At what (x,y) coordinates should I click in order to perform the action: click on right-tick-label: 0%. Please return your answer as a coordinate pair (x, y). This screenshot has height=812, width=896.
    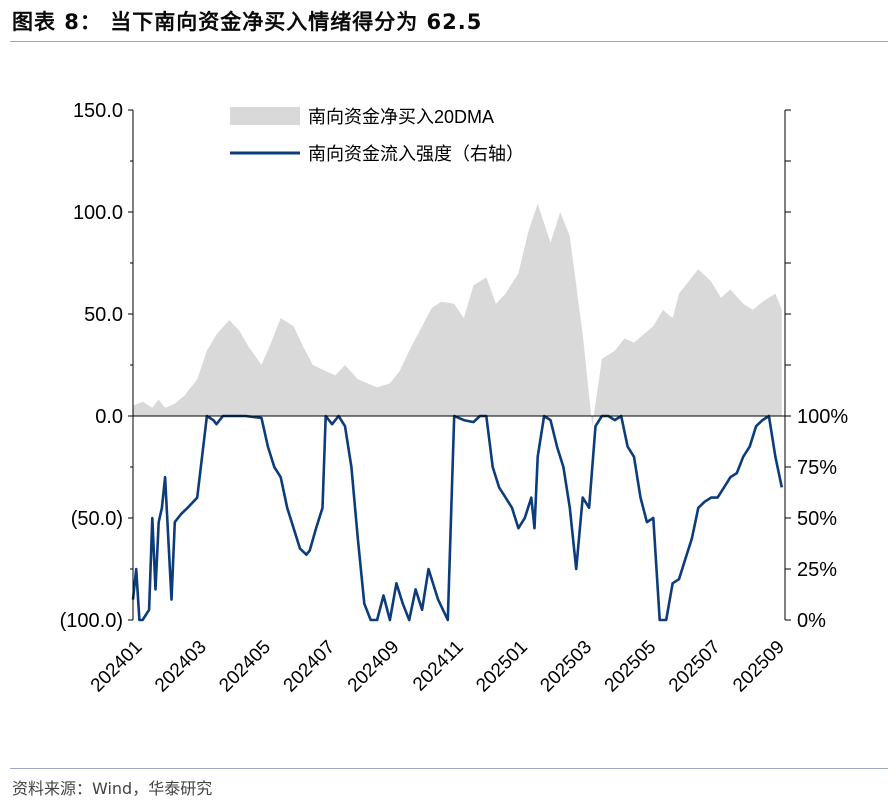
    Looking at the image, I should click on (811, 621).